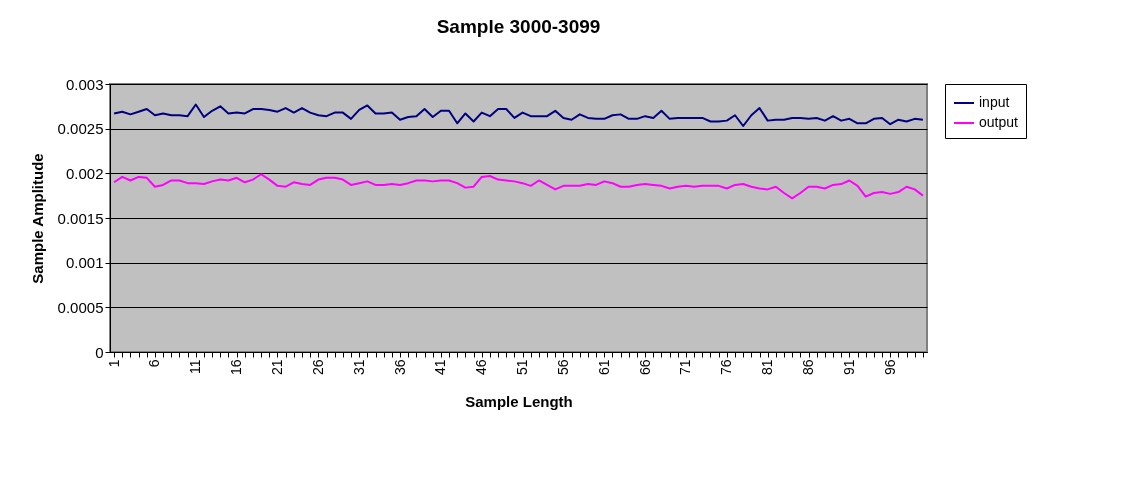 This screenshot has width=1130, height=501. Describe the element at coordinates (154, 363) in the screenshot. I see `x-tick-label: 6` at that location.